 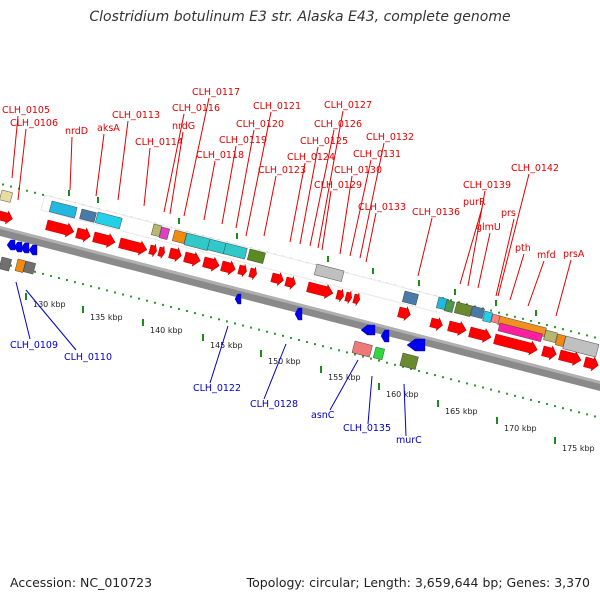 I want to click on gene-label: purR, so click(x=474, y=202).